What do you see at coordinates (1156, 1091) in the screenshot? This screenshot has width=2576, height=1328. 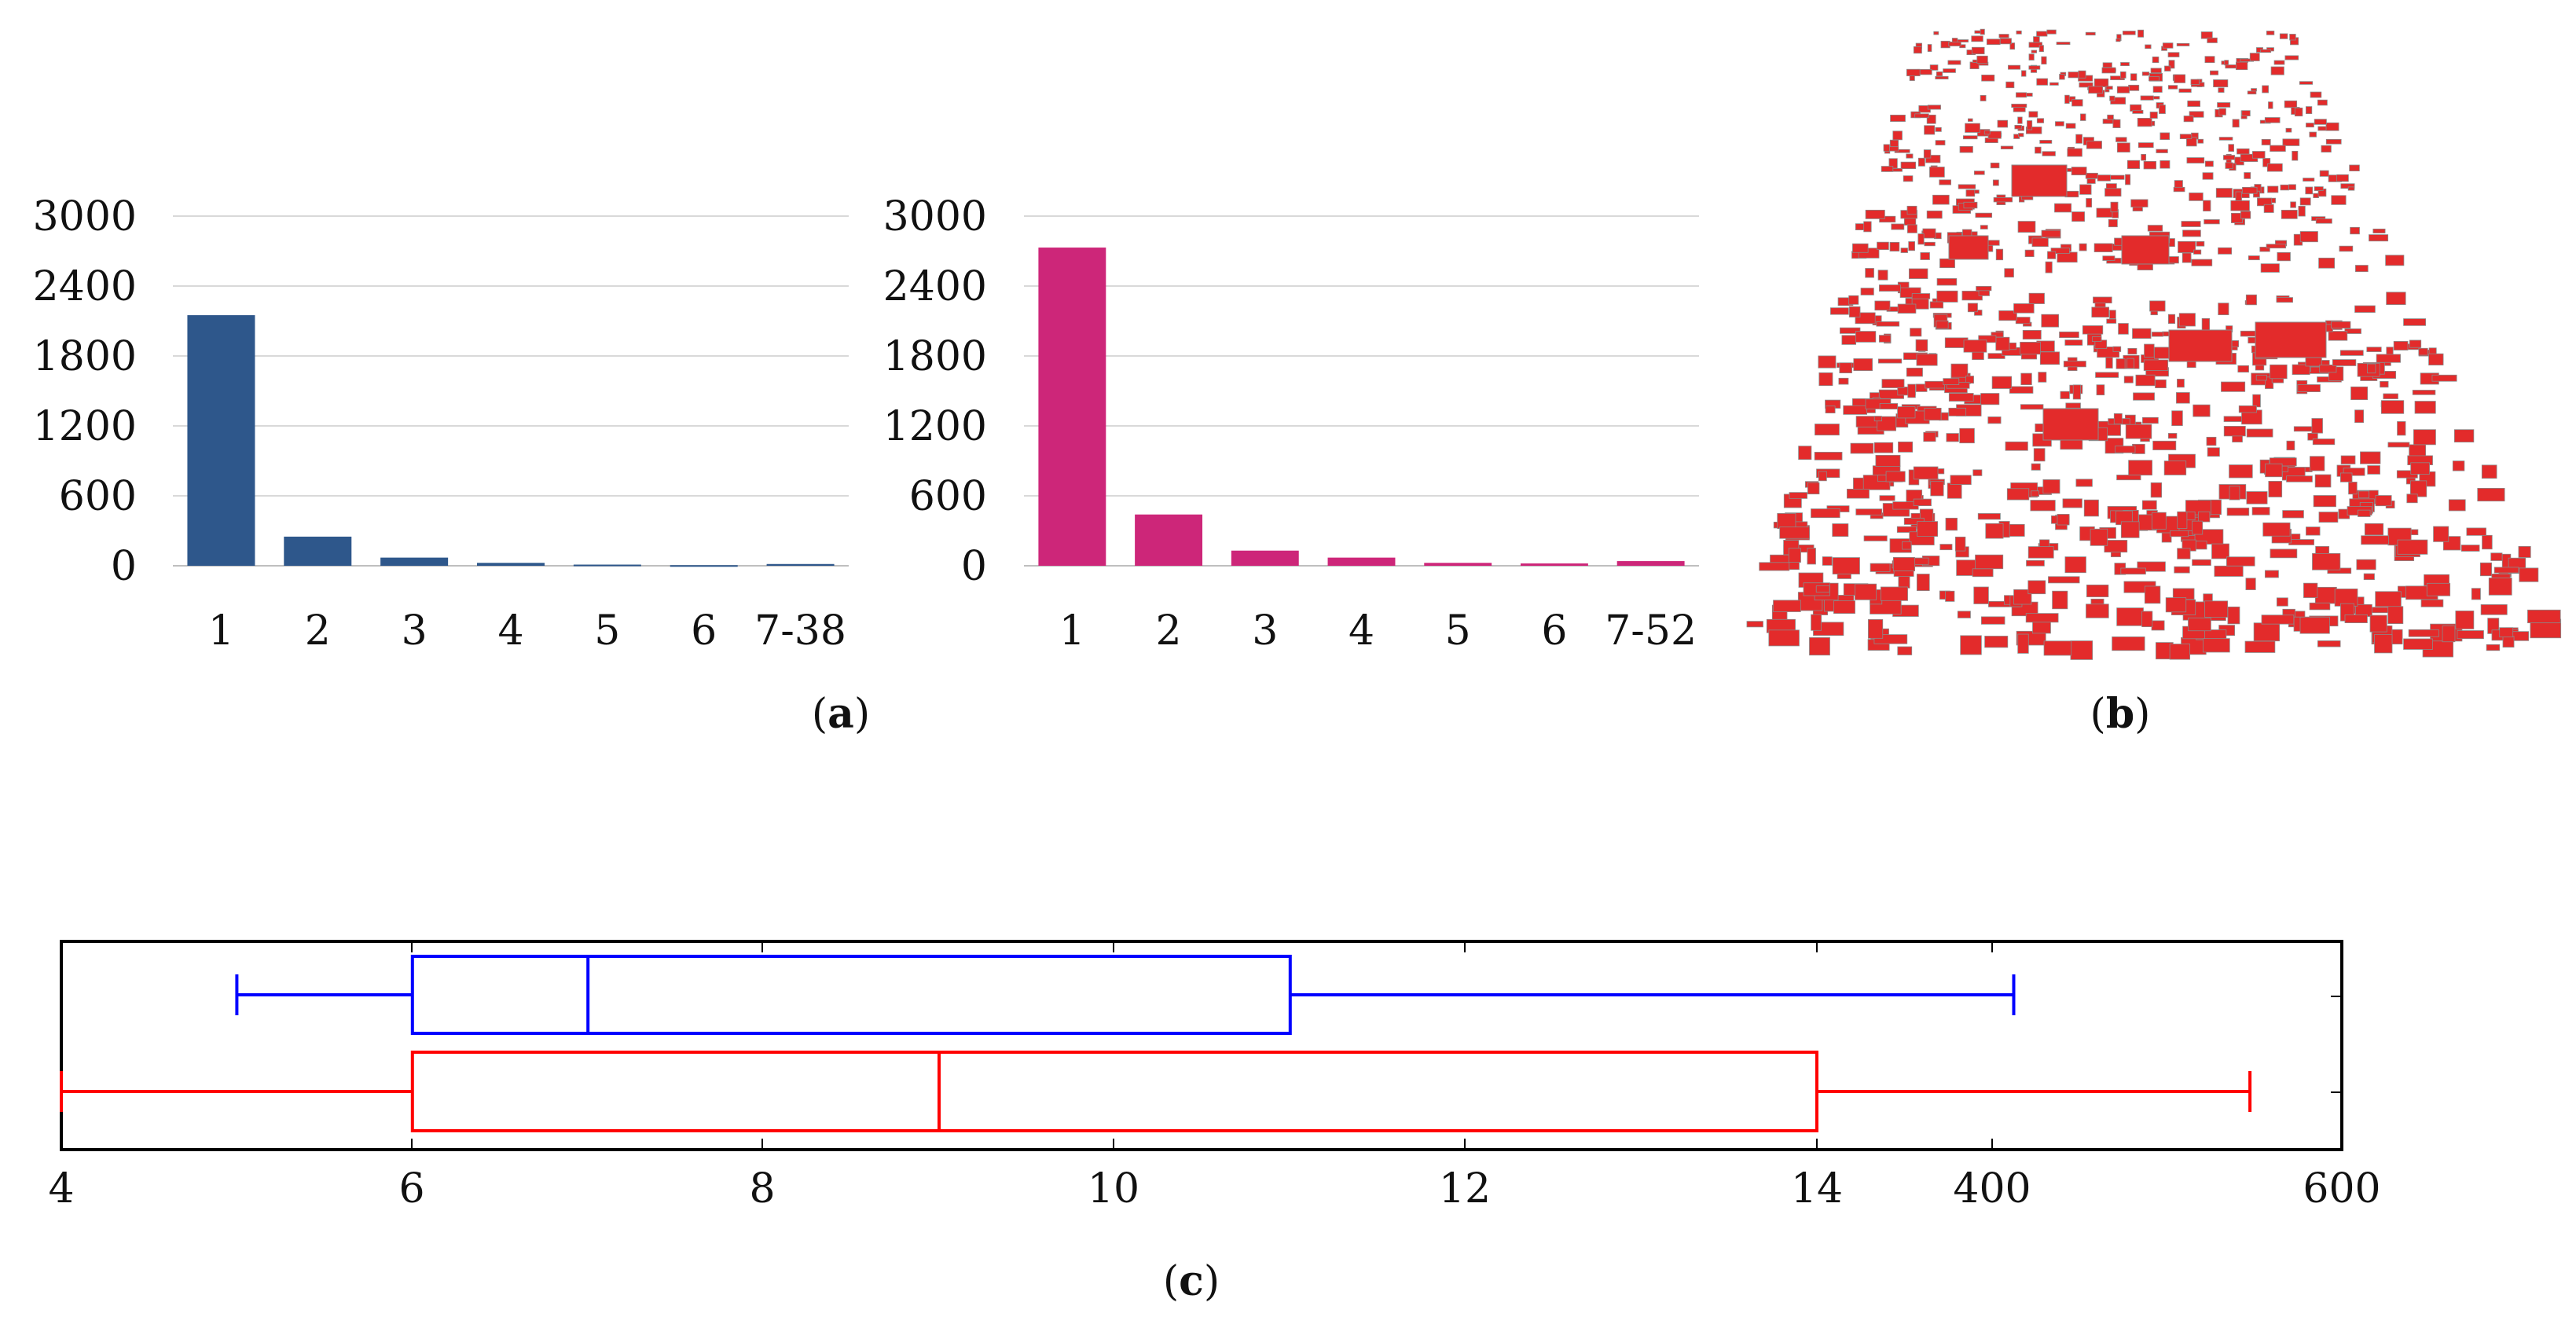 I see `red-box` at bounding box center [1156, 1091].